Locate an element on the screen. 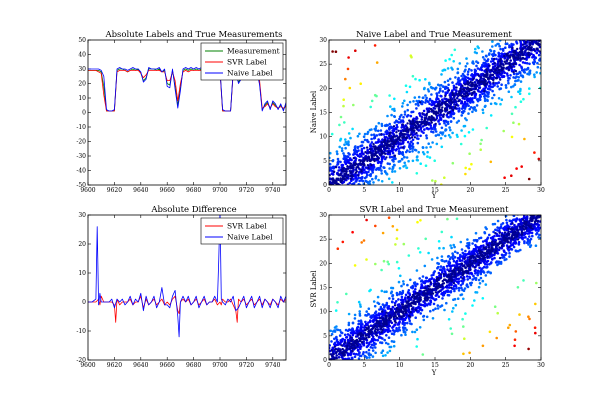 This screenshot has width=600, height=400. y-tick-label: 30 is located at coordinates (323, 40).